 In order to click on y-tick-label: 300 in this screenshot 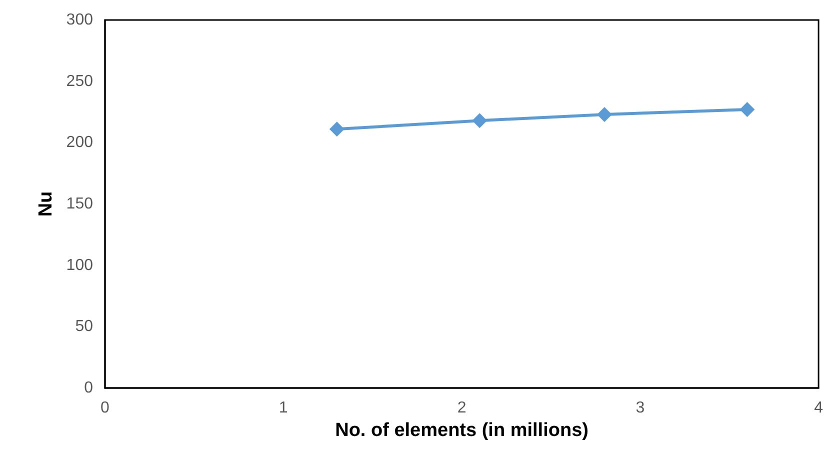, I will do `click(80, 20)`.